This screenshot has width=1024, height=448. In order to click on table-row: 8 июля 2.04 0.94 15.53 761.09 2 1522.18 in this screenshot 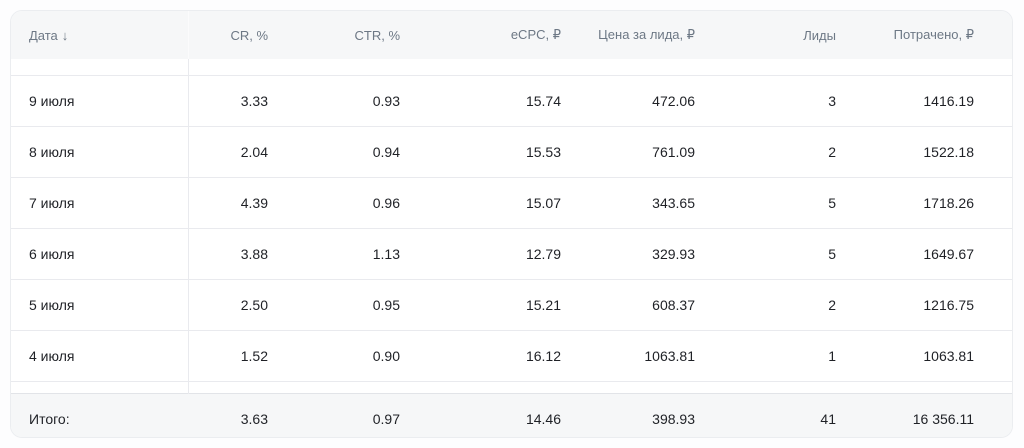, I will do `click(511, 152)`.